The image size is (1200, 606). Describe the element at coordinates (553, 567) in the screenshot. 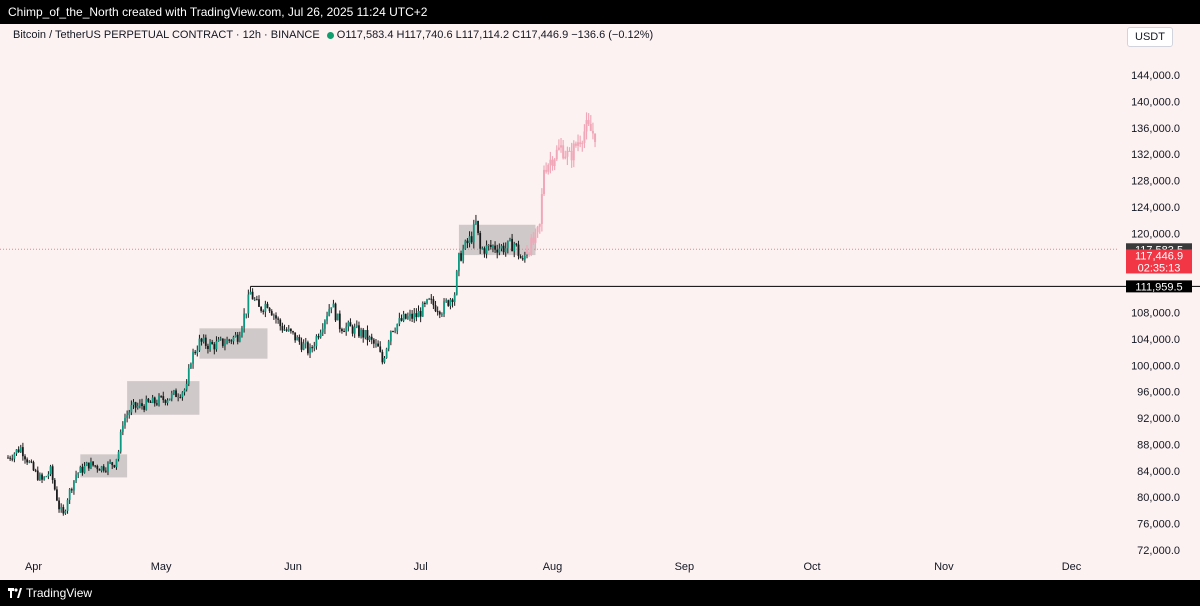

I see `x-tick-label: Aug` at that location.